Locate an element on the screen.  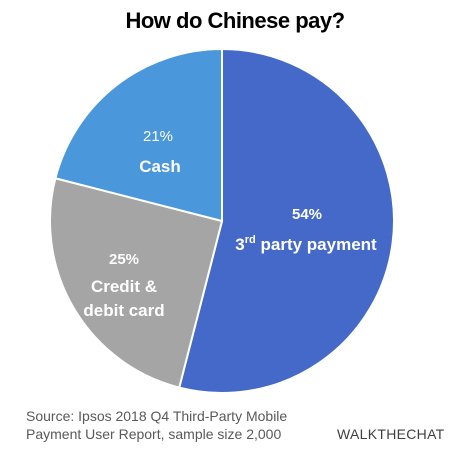
cash-percent-label: 21% is located at coordinates (158, 136).